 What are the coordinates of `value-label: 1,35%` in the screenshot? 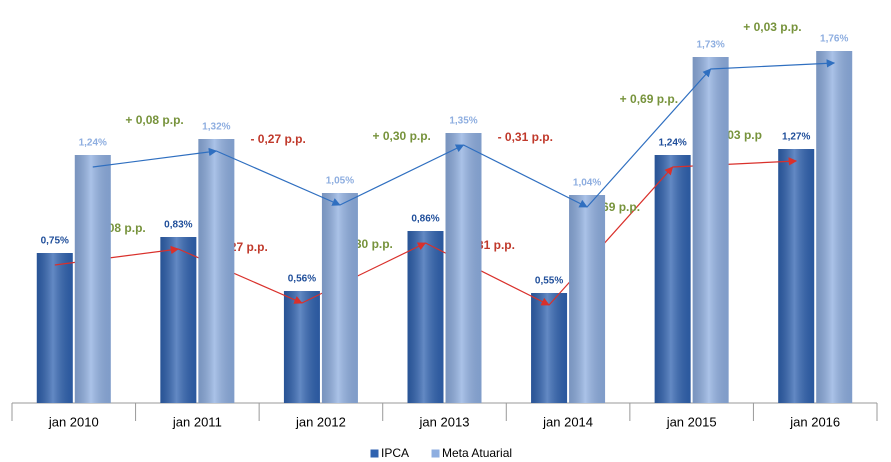 It's located at (463, 121).